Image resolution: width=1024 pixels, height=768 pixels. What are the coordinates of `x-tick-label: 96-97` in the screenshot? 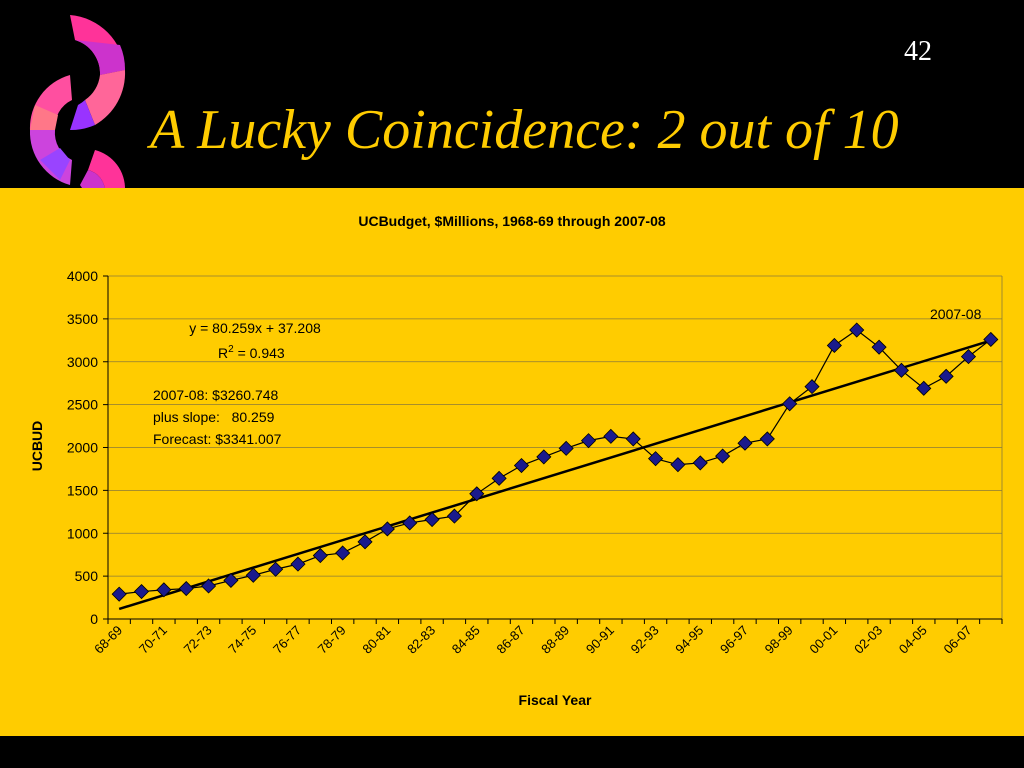 It's located at (734, 640).